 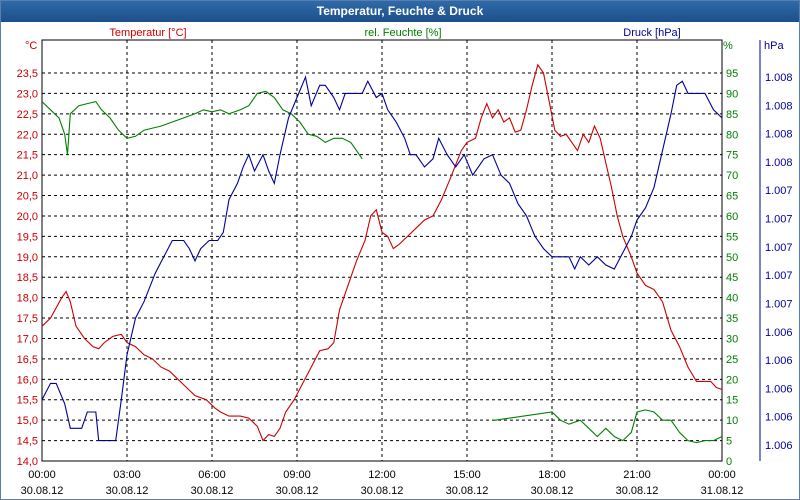 I want to click on humidity-tick-label: 80, so click(x=732, y=135).